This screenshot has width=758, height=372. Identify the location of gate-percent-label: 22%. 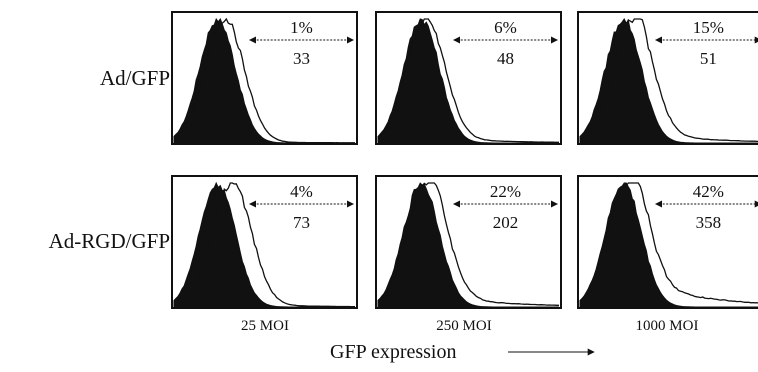
(505, 191).